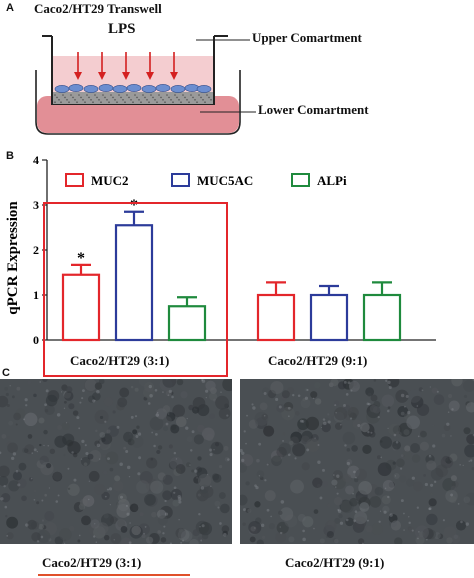 This screenshot has width=474, height=578. What do you see at coordinates (225, 180) in the screenshot?
I see `legend-label-muc5ac: MUC5AC` at bounding box center [225, 180].